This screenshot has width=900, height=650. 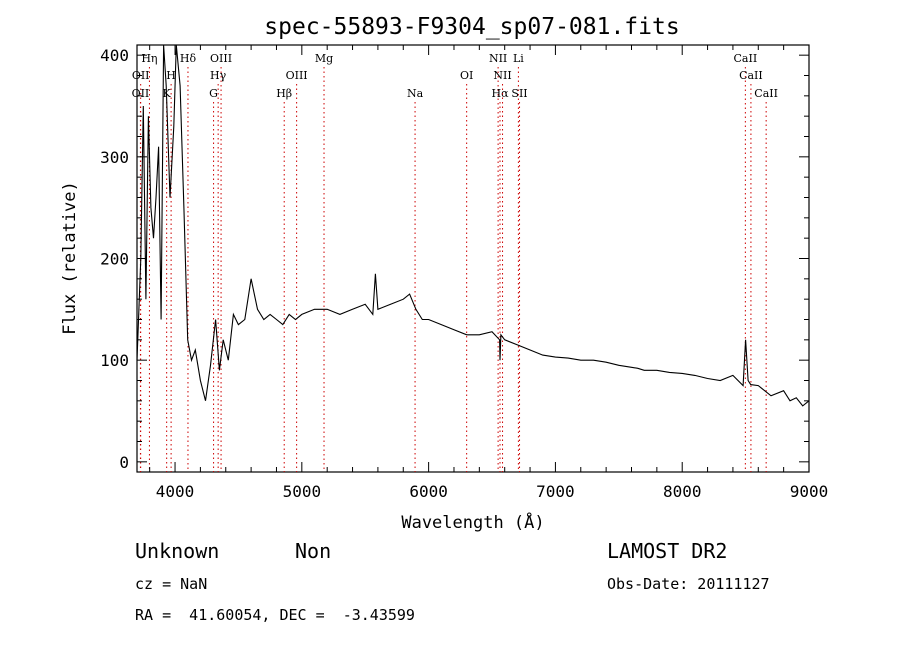 What do you see at coordinates (167, 93) in the screenshot?
I see `line-marker-label: K` at bounding box center [167, 93].